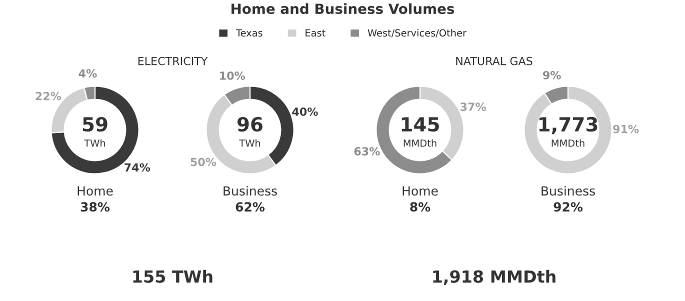  I want to click on data-label: 10%, so click(233, 75).